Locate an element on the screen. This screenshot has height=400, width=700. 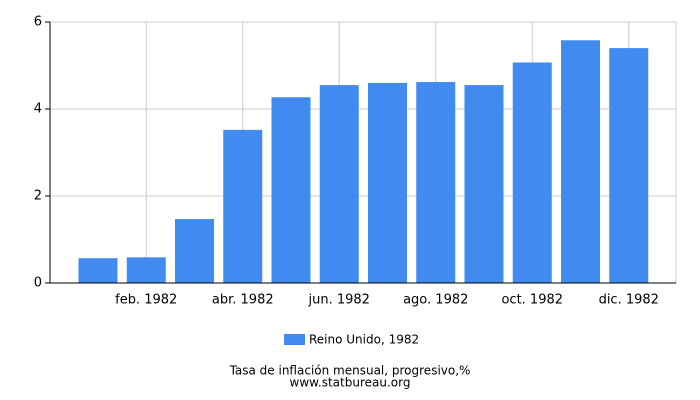
y-tick-label: 4 is located at coordinates (38, 109).